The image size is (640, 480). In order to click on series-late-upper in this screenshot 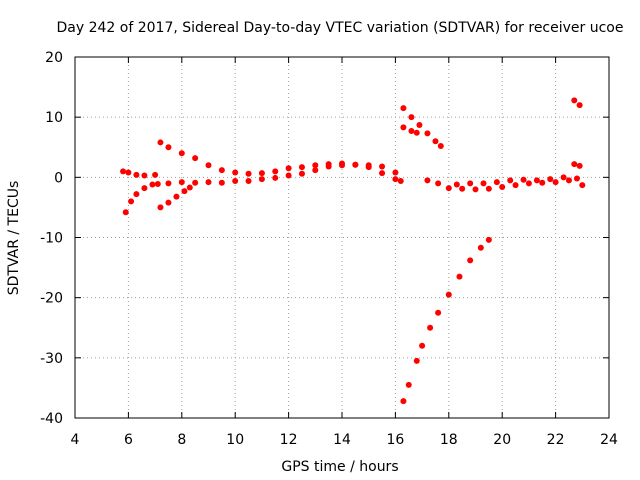, I will do `click(516, 181)`.